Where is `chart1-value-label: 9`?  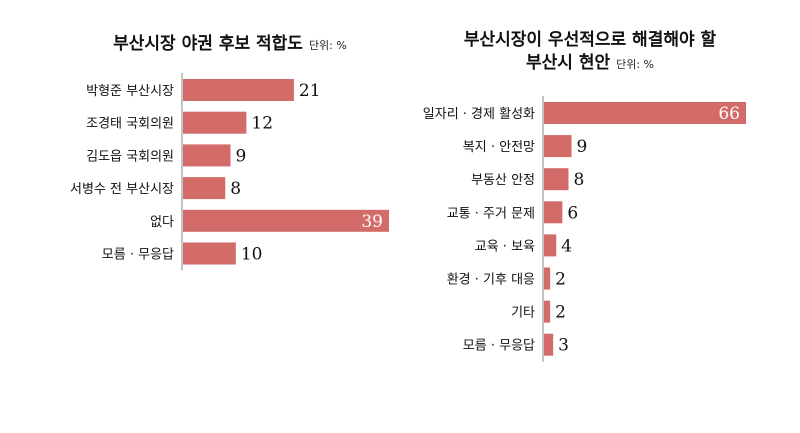 chart1-value-label: 9 is located at coordinates (241, 156).